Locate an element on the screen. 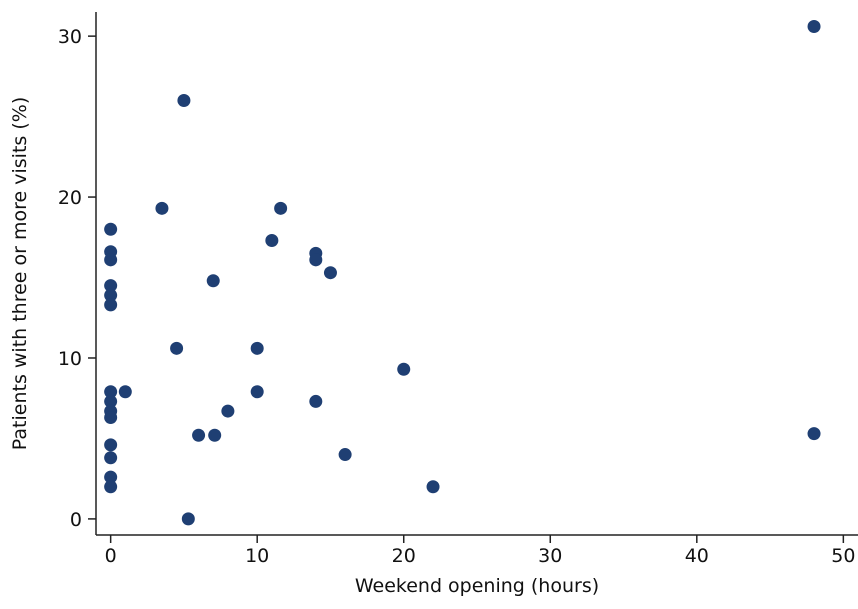  y-tick-label: 30 is located at coordinates (70, 37).